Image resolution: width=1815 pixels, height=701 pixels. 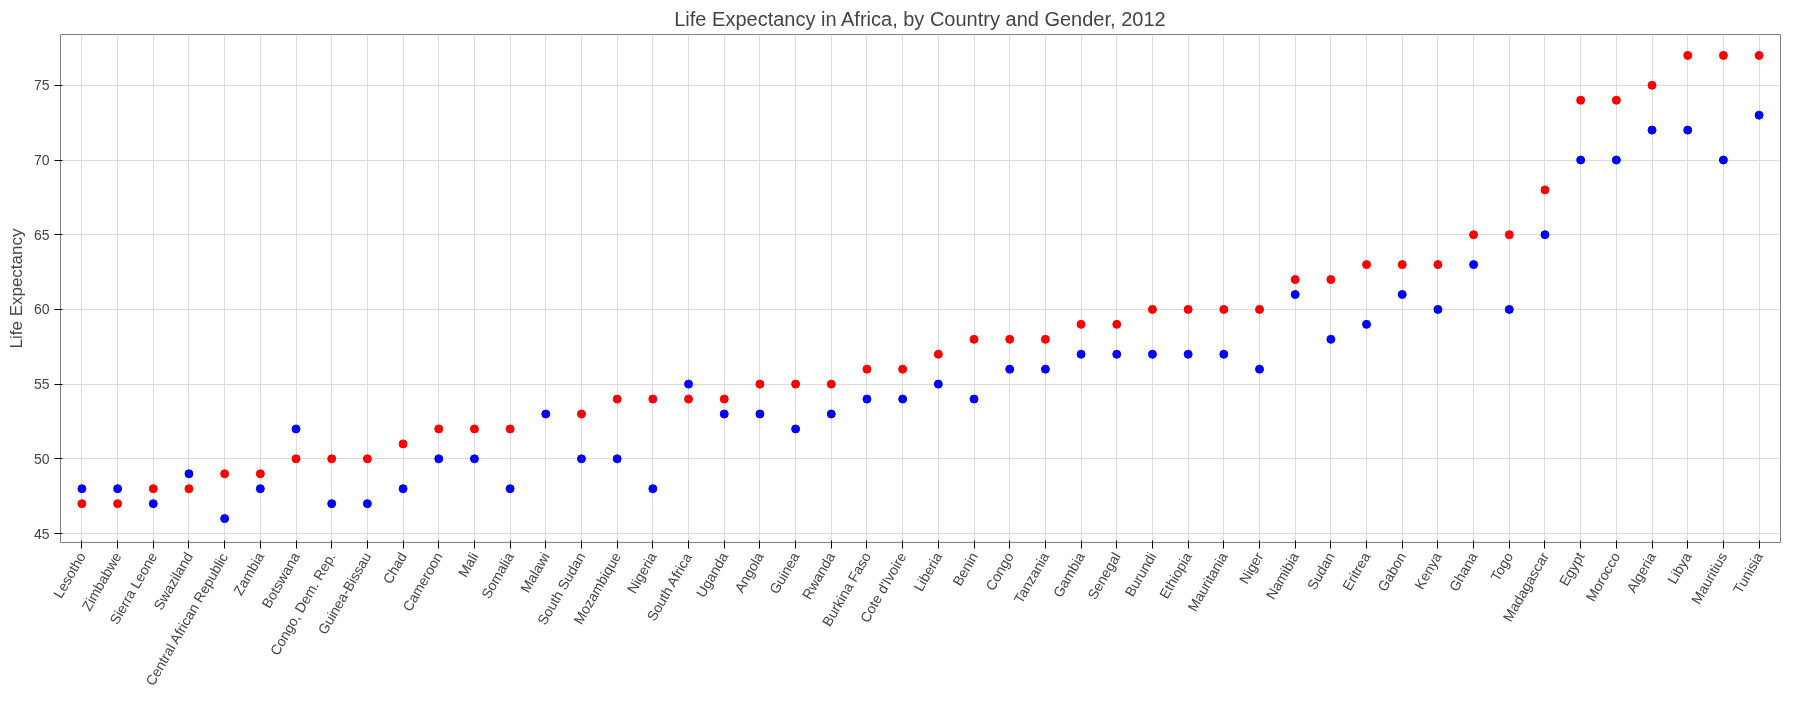 What do you see at coordinates (41, 160) in the screenshot?
I see `y-tick-label: 70` at bounding box center [41, 160].